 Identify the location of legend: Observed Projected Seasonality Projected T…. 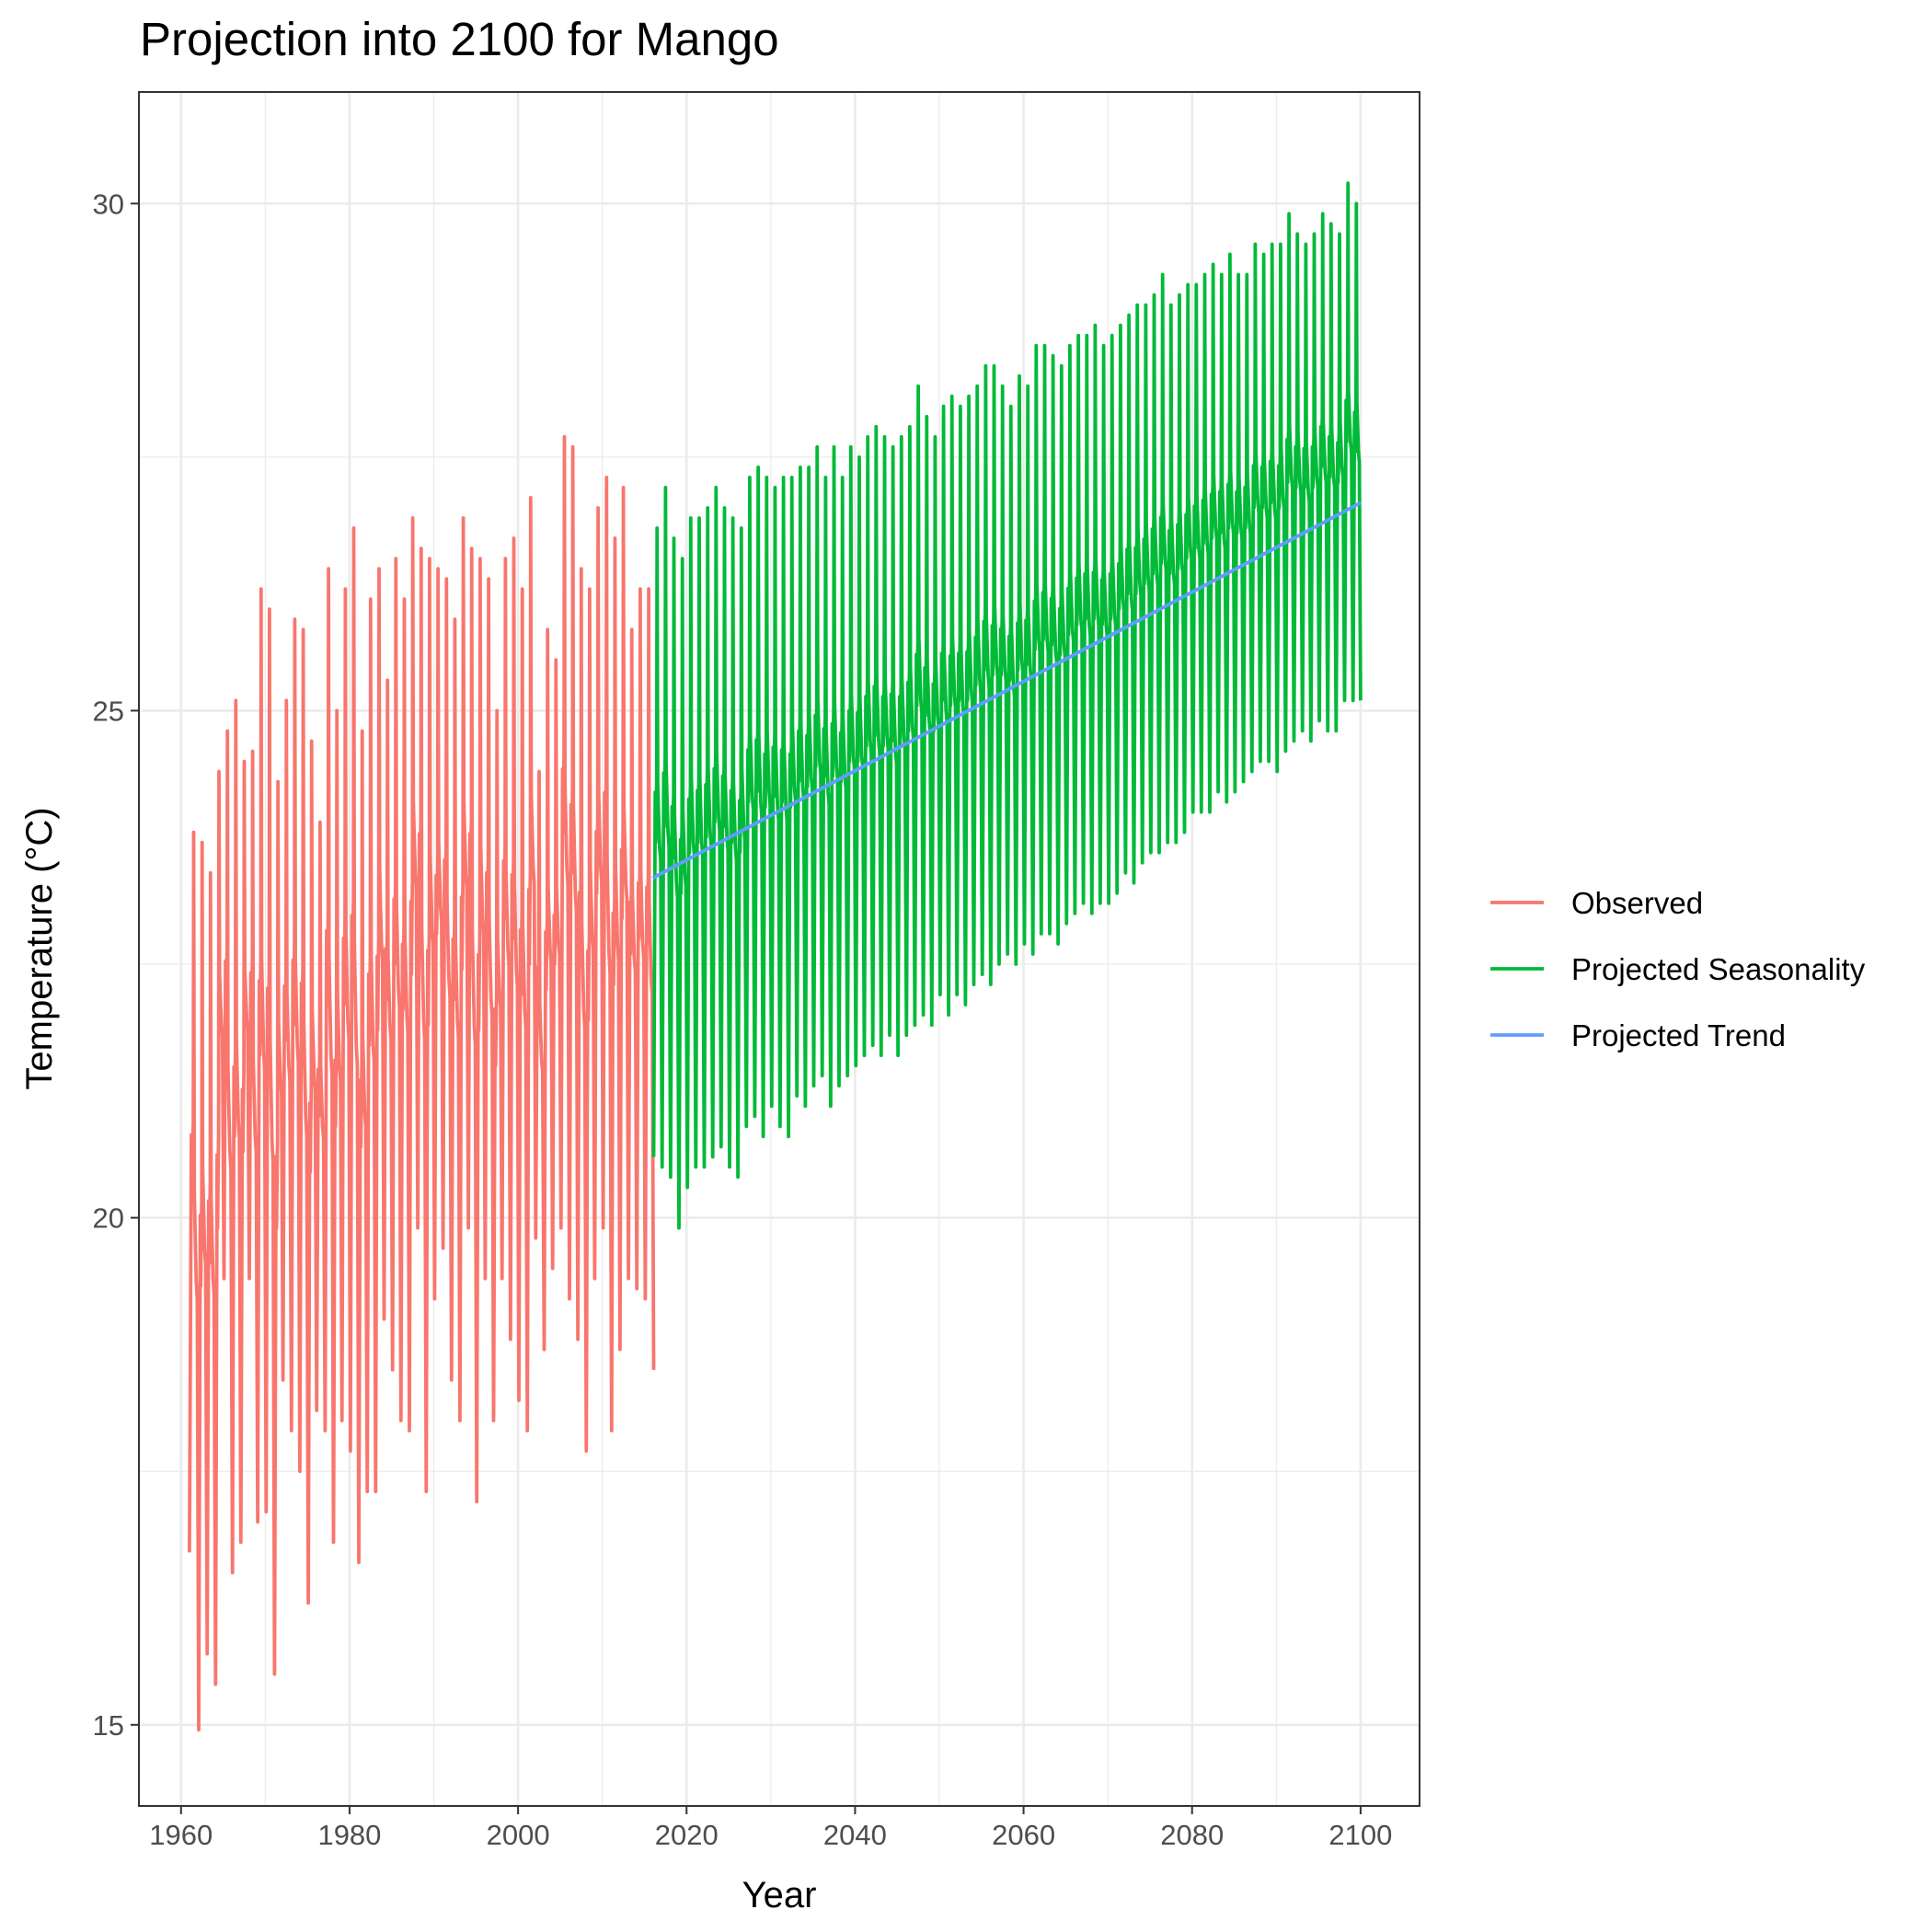
(1678, 969).